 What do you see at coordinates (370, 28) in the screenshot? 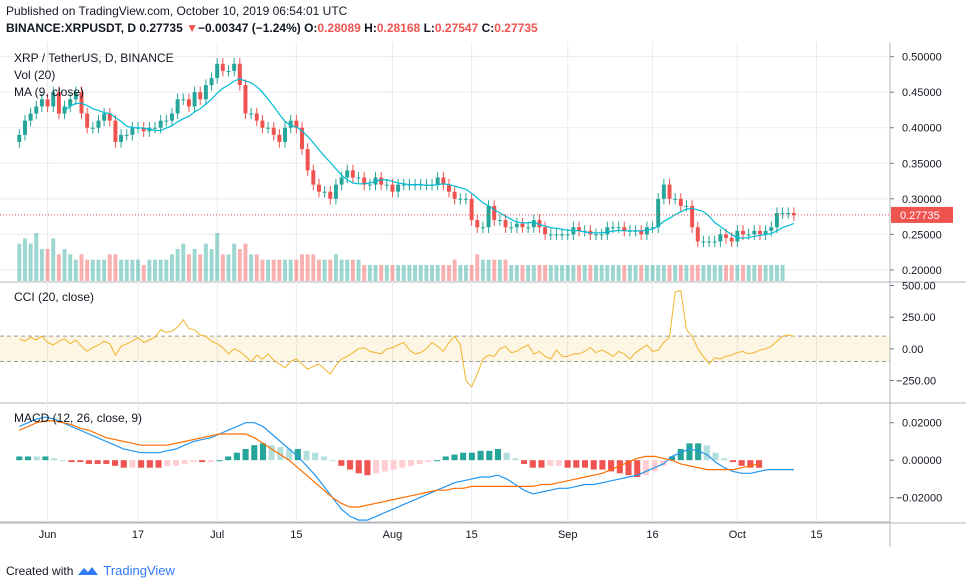
I see `high-label: H:` at bounding box center [370, 28].